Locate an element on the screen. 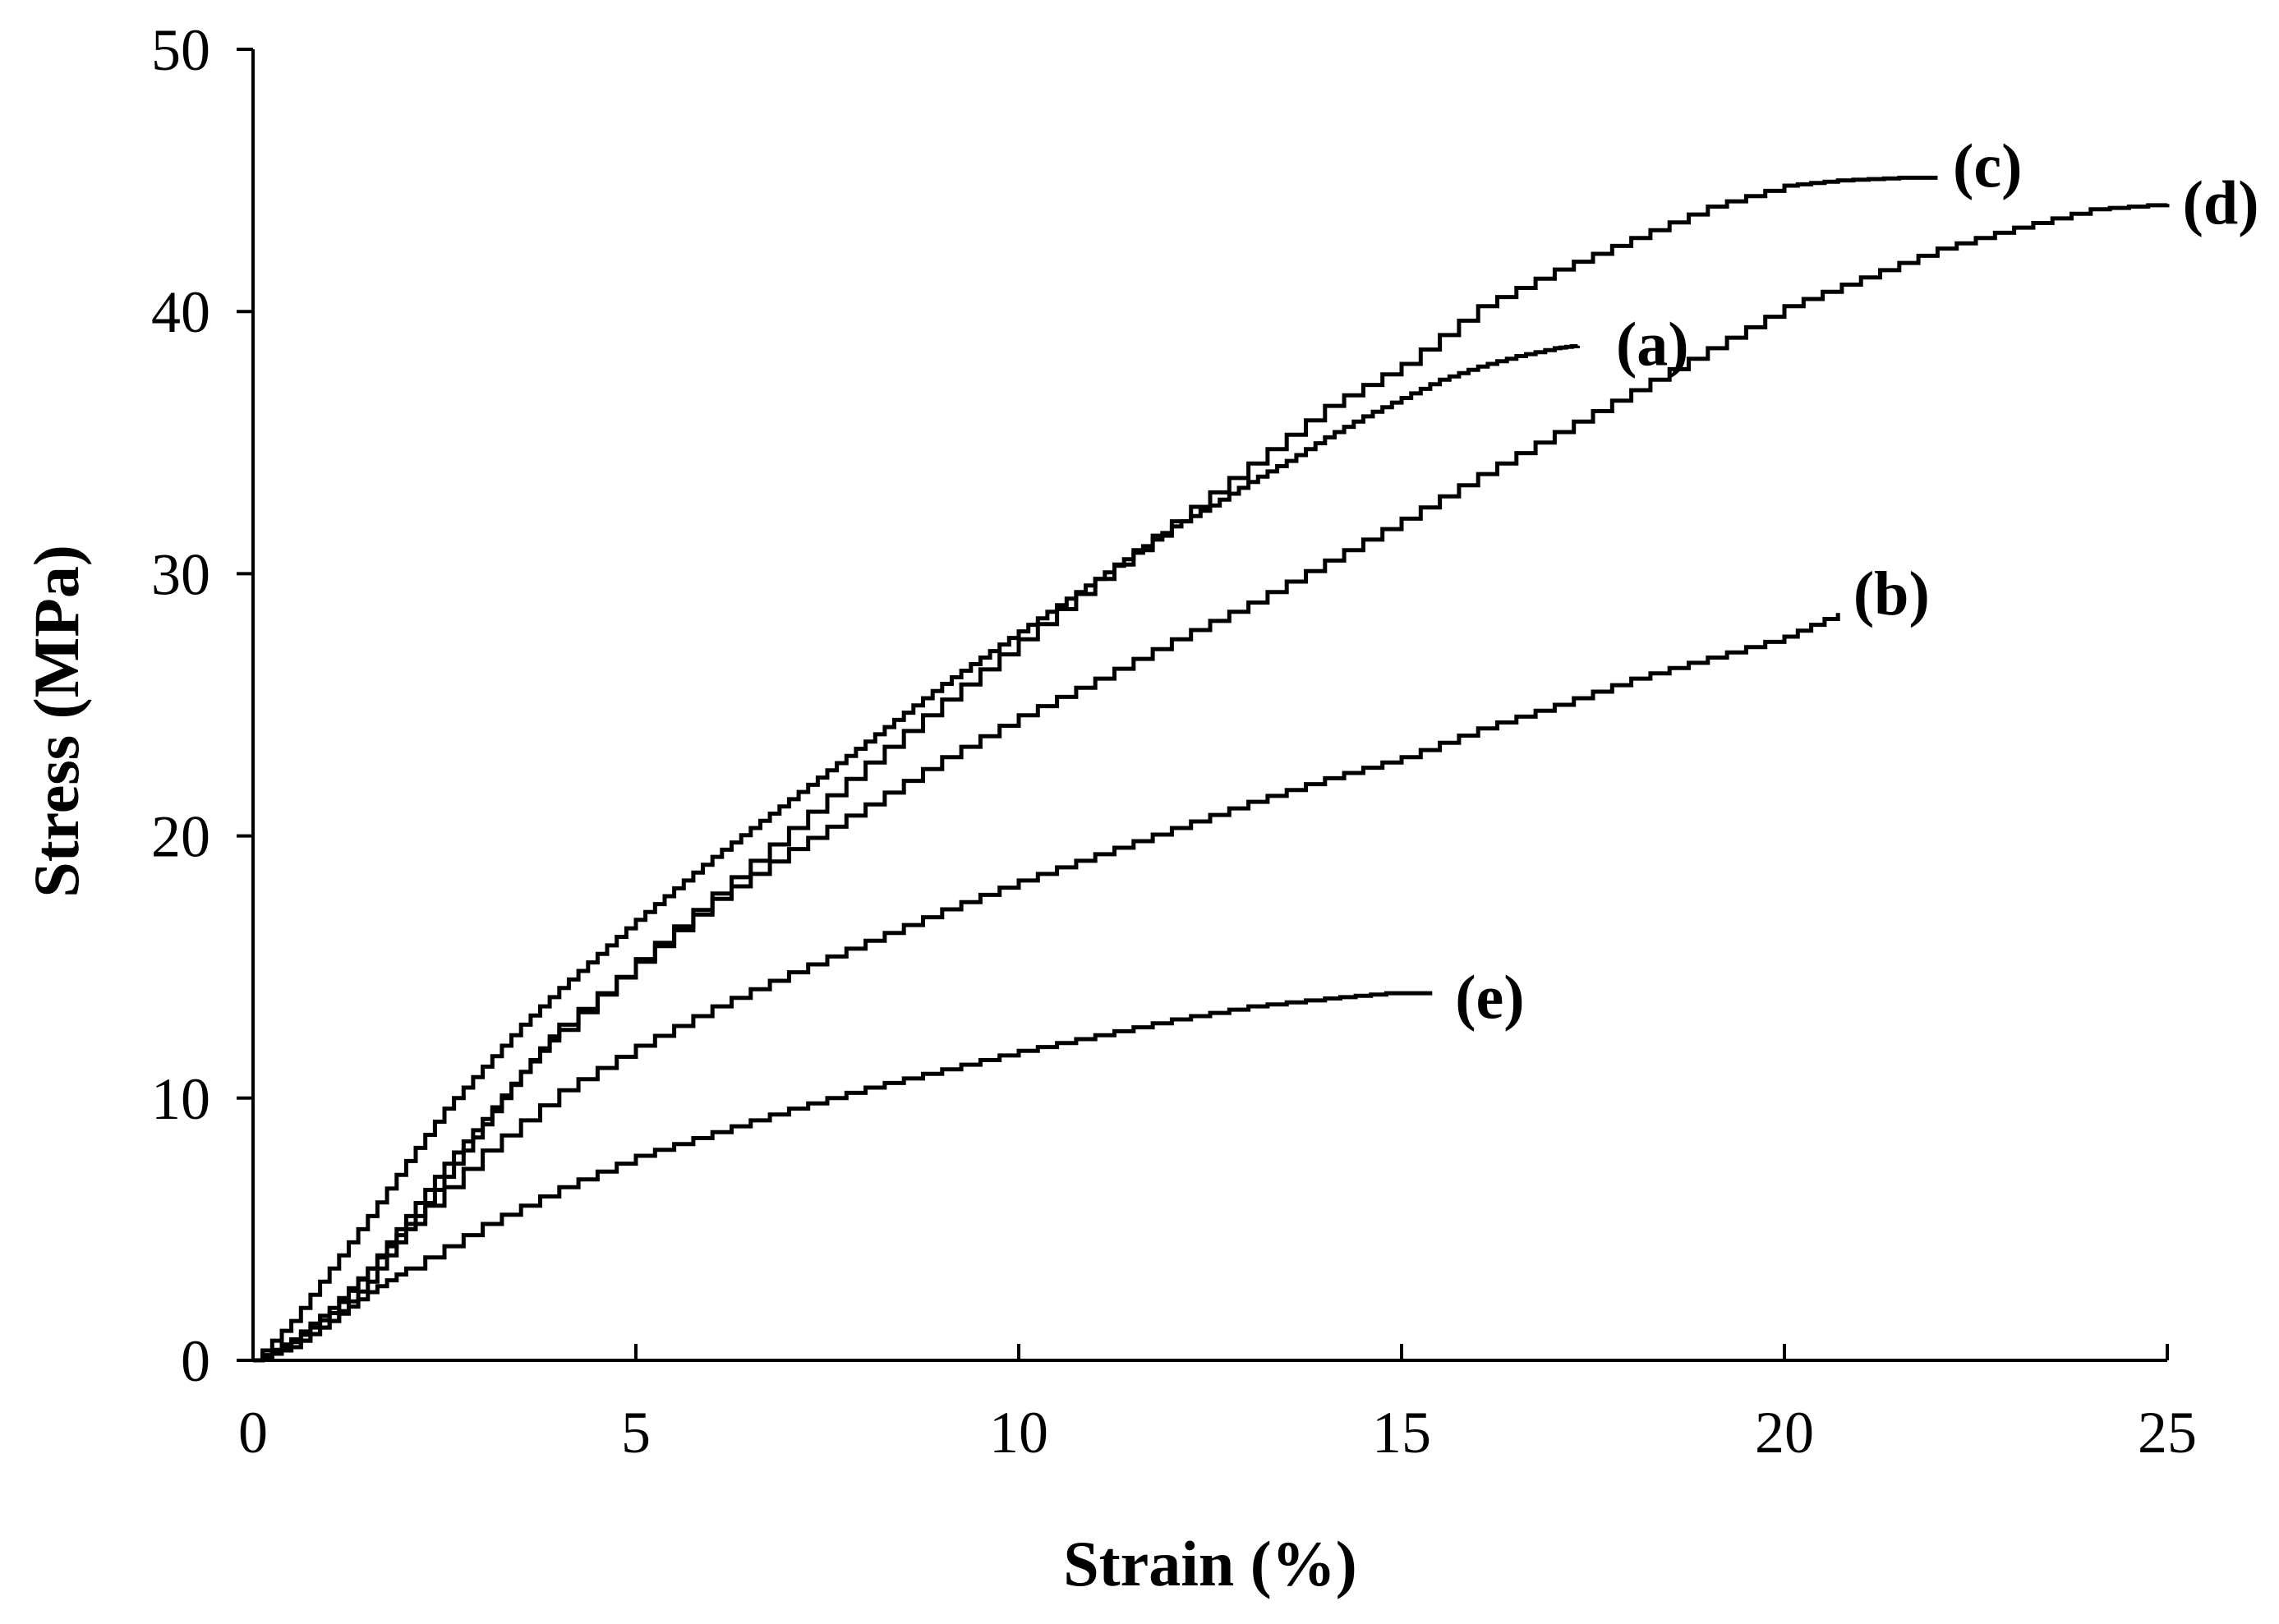 The height and width of the screenshot is (1624, 2279). y-ticks: 0 10 20 30 40 50 is located at coordinates (202, 705).